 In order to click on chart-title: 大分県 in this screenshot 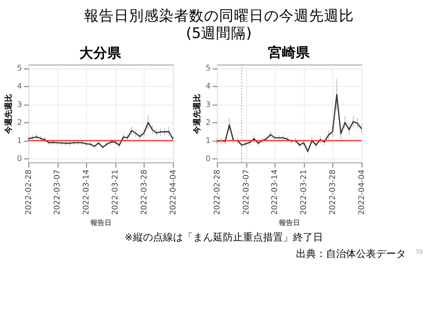, I will do `click(101, 53)`.